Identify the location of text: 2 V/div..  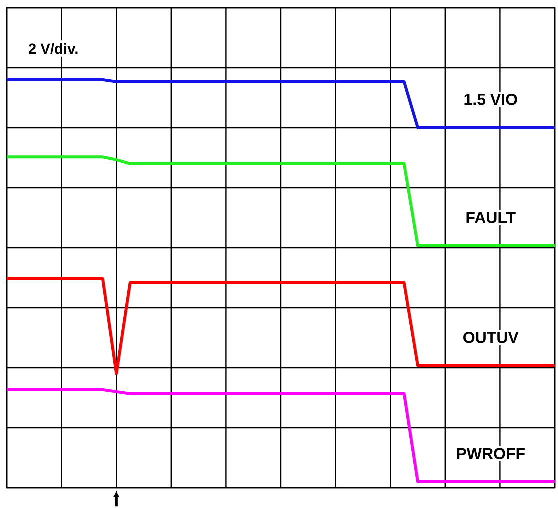
(53, 48).